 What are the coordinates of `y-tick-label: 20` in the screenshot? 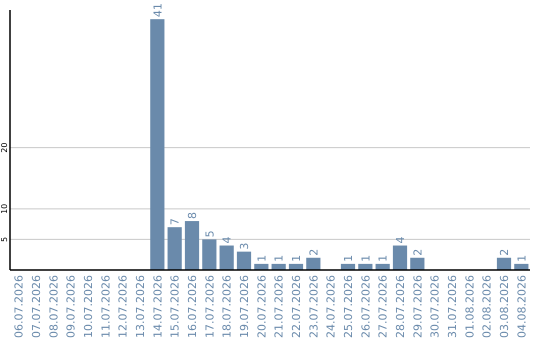 It's located at (4, 147).